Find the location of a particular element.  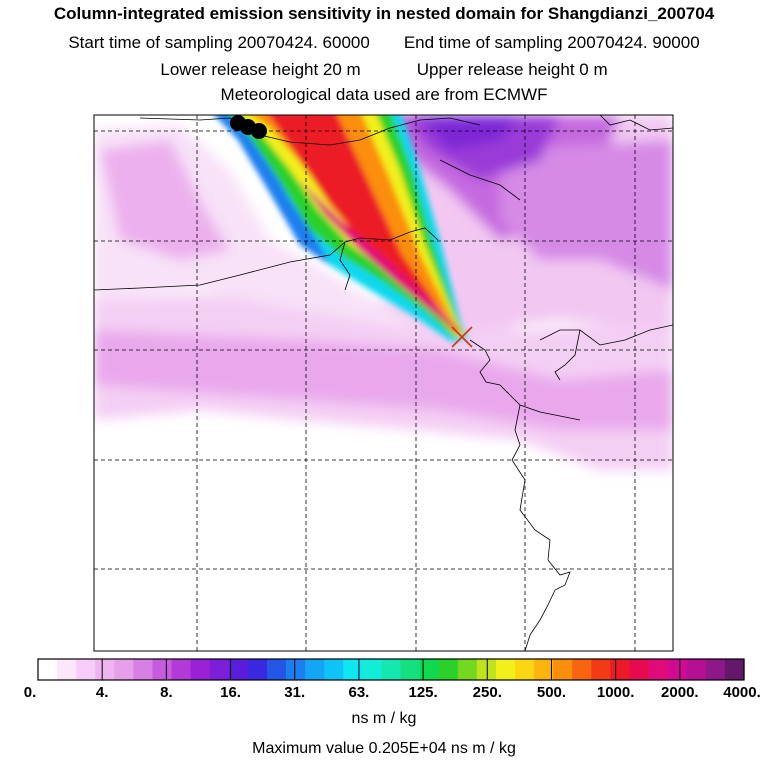

colorbar-tick-label: 63. is located at coordinates (359, 692).